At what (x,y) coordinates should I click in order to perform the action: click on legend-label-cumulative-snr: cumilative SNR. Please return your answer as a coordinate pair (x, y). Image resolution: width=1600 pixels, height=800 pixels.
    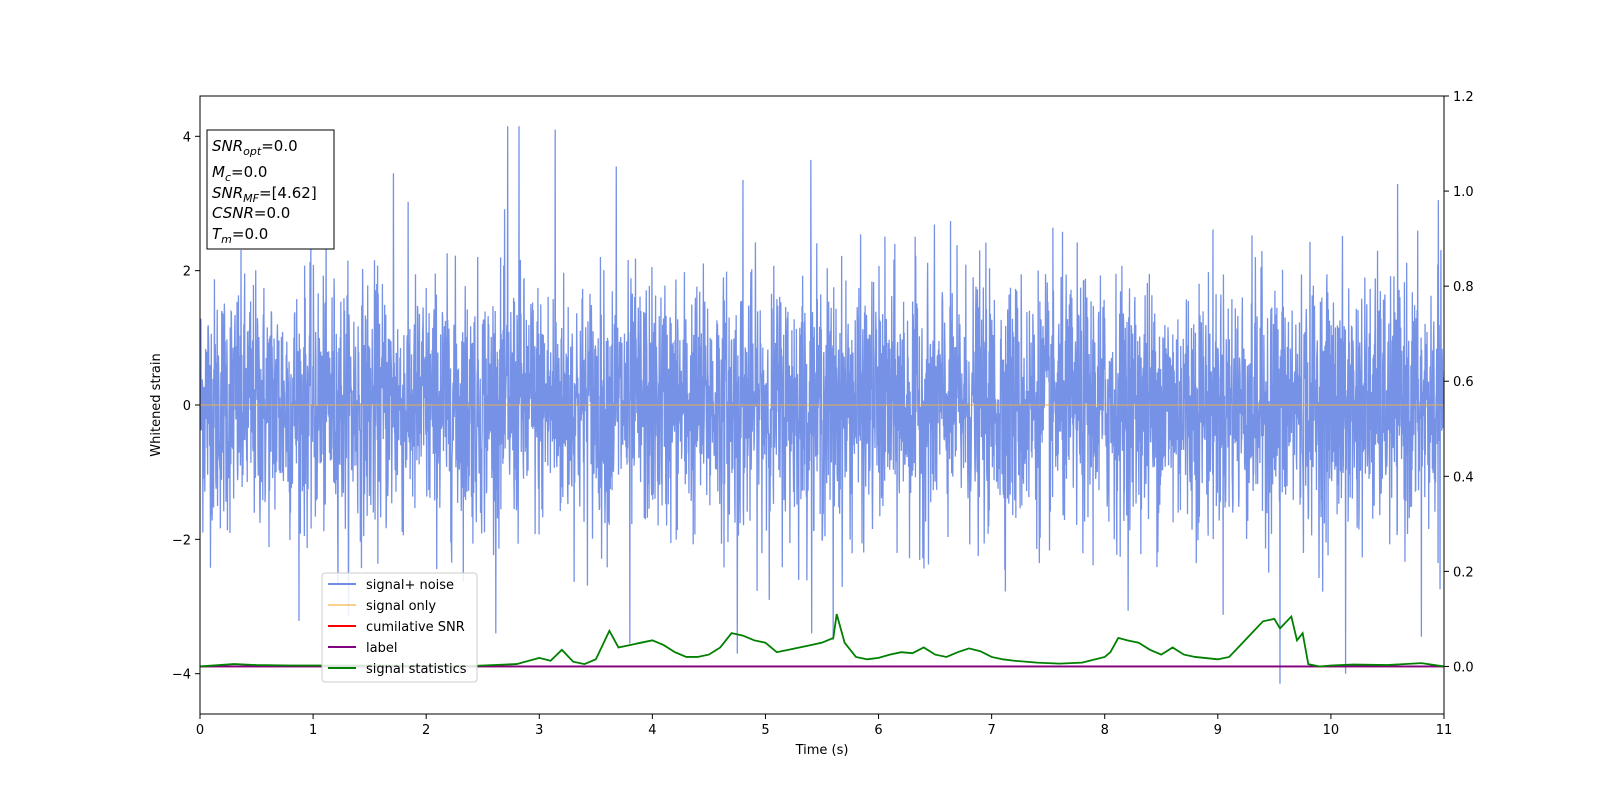
    Looking at the image, I should click on (415, 627).